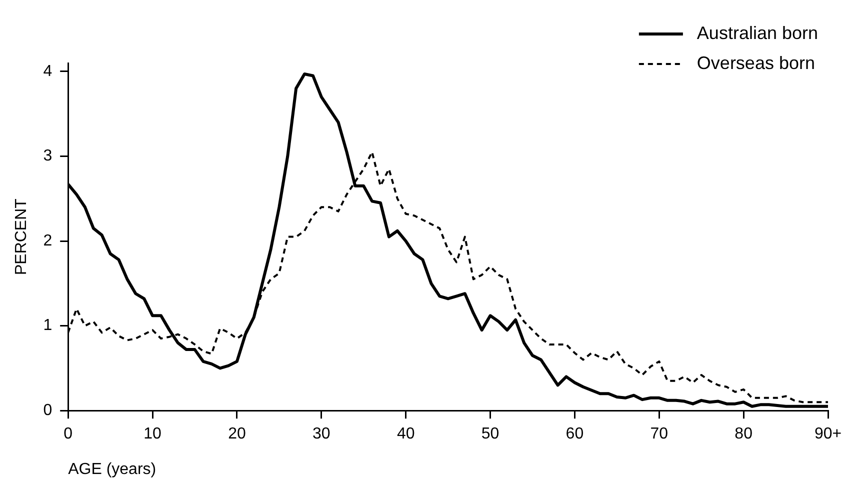 The height and width of the screenshot is (491, 856). I want to click on x-tick-label: 20, so click(237, 434).